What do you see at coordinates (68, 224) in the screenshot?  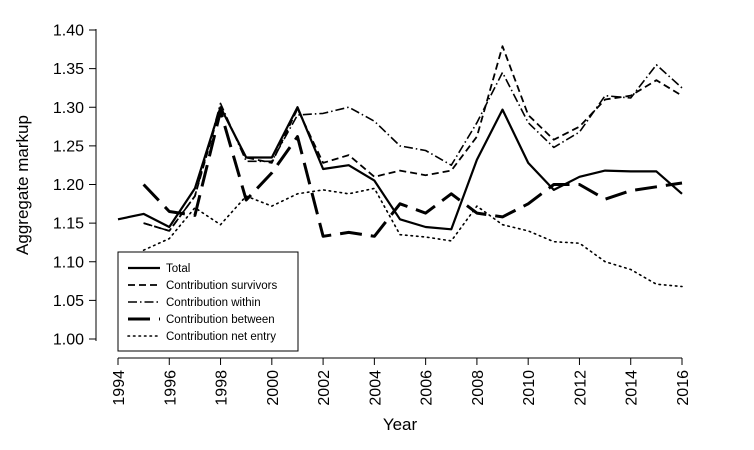 I see `y-tick-label: 1.15` at bounding box center [68, 224].